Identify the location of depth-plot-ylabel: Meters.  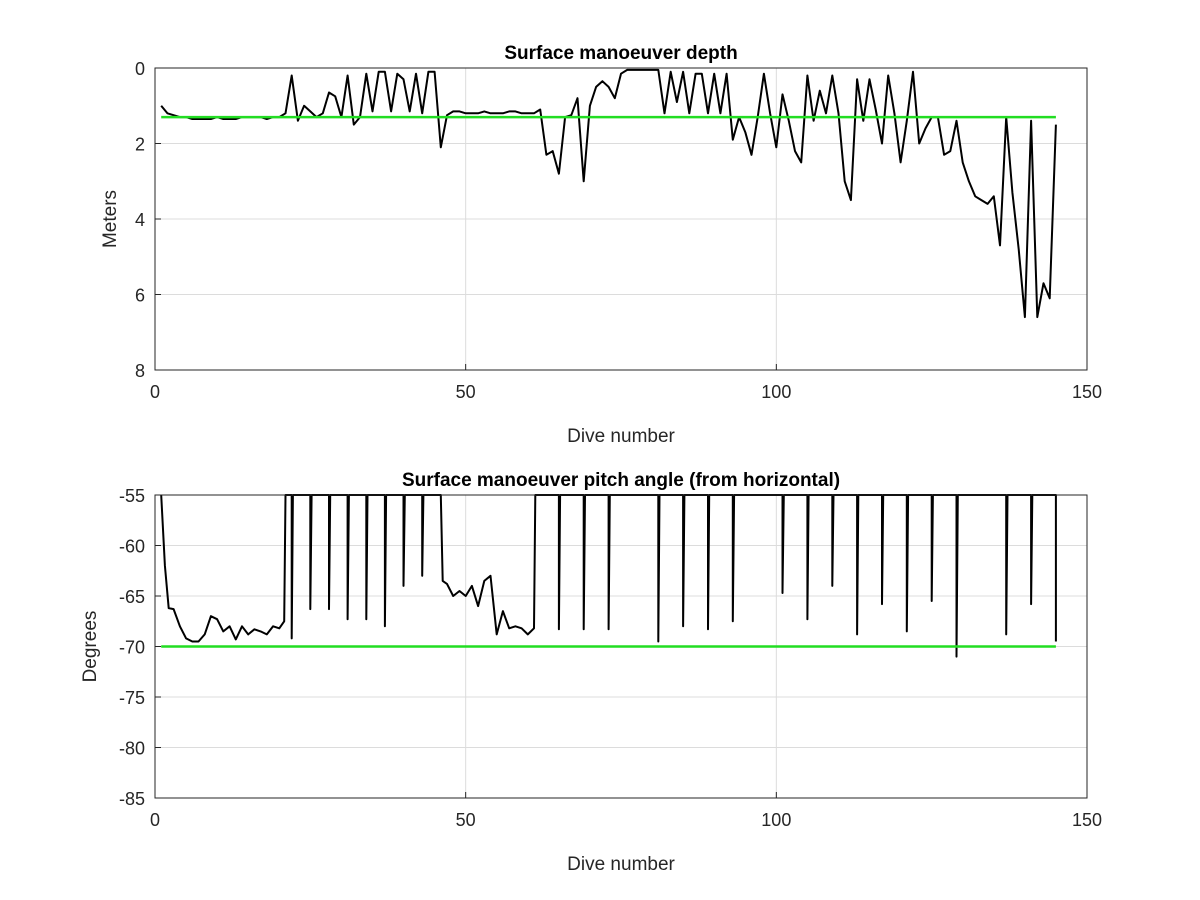
(110, 219).